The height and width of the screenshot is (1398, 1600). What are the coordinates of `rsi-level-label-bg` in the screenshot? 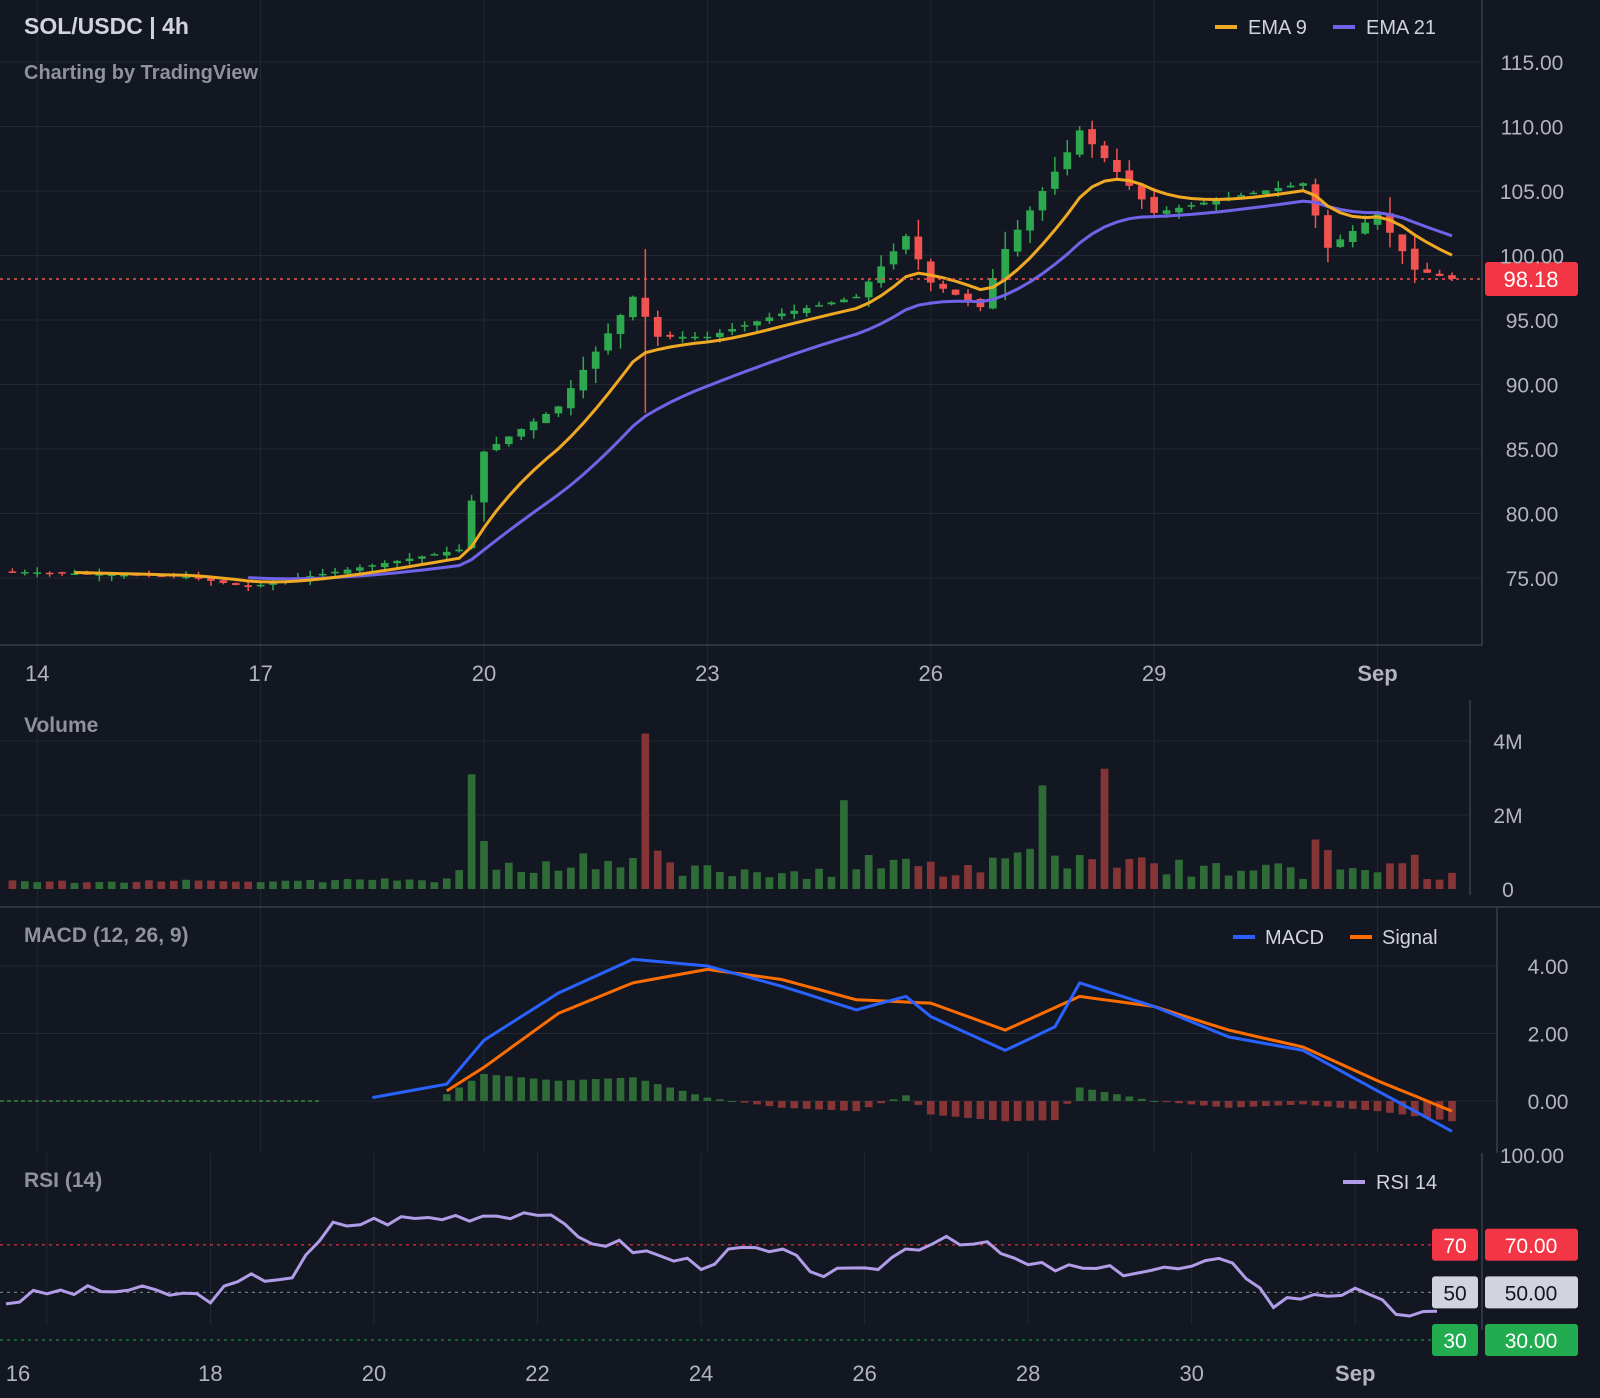 It's located at (1455, 1292).